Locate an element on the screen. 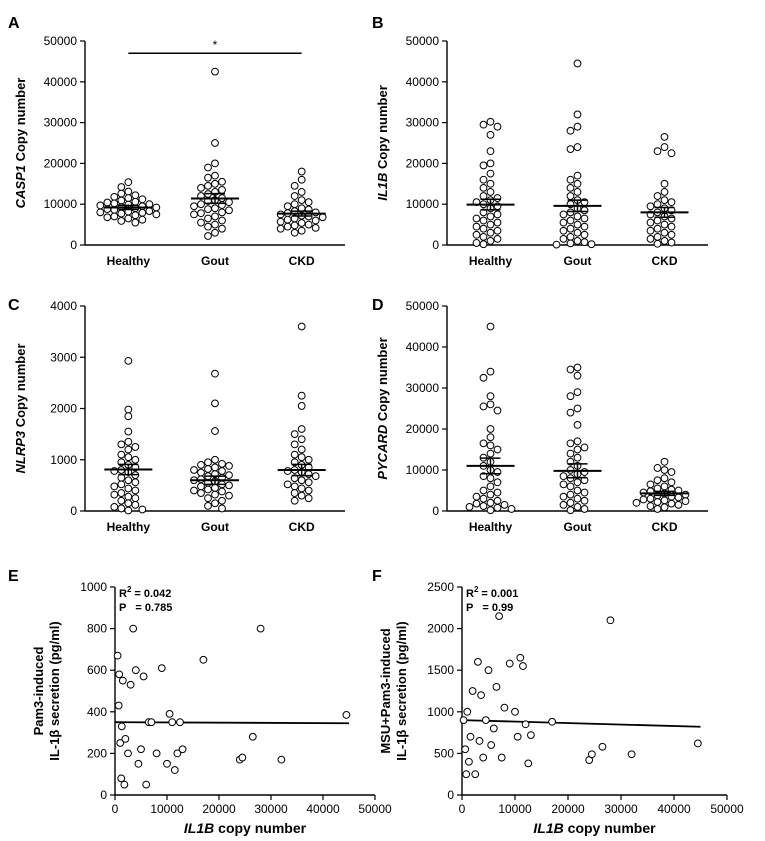 The width and height of the screenshot is (765, 841). r2-label: R2 = 0.001 is located at coordinates (492, 592).